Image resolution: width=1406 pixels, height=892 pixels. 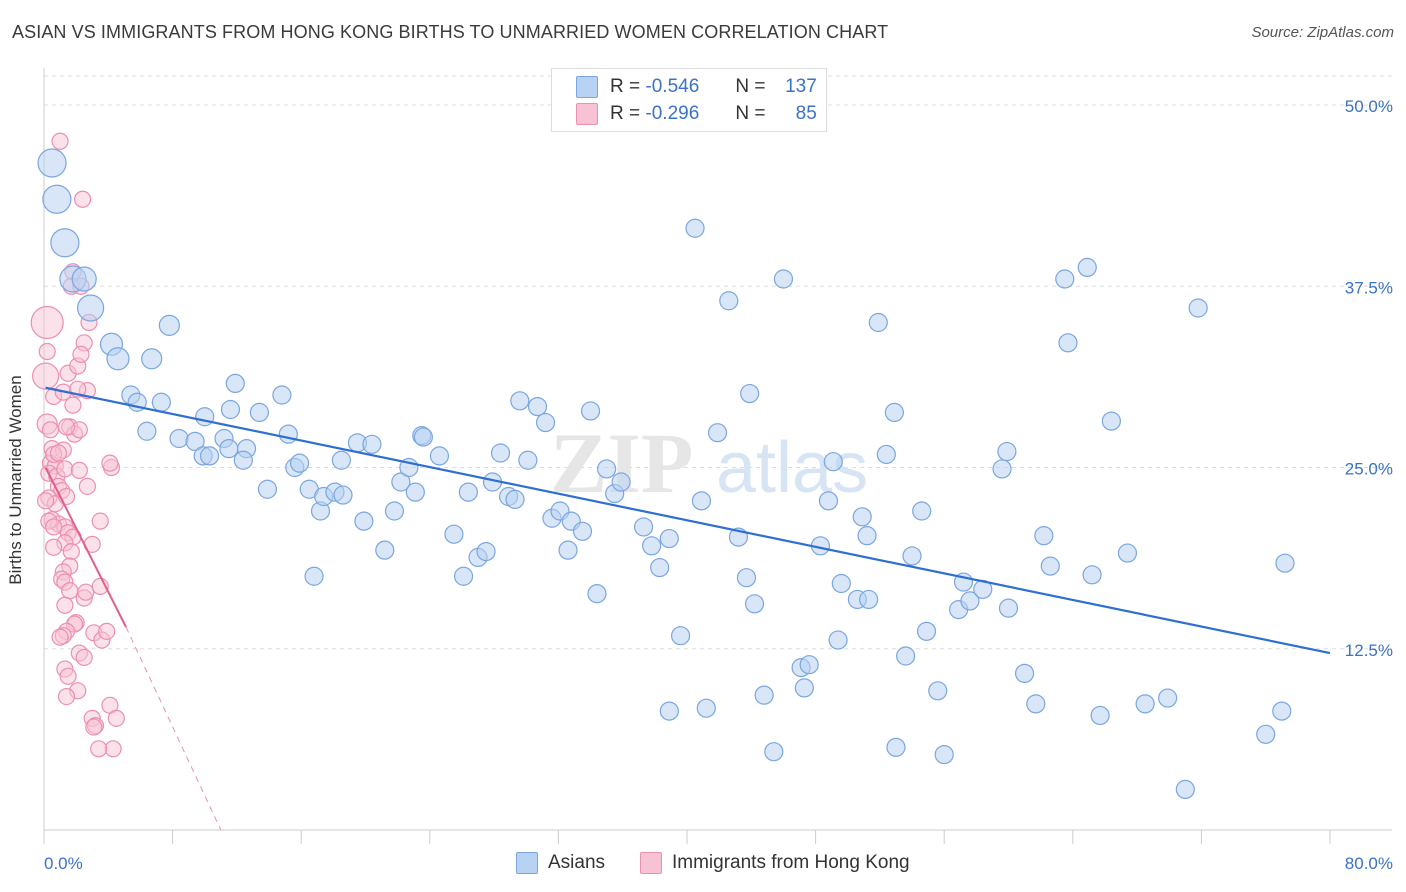 What do you see at coordinates (560, 863) in the screenshot?
I see `legend-item-asians: Asians` at bounding box center [560, 863].